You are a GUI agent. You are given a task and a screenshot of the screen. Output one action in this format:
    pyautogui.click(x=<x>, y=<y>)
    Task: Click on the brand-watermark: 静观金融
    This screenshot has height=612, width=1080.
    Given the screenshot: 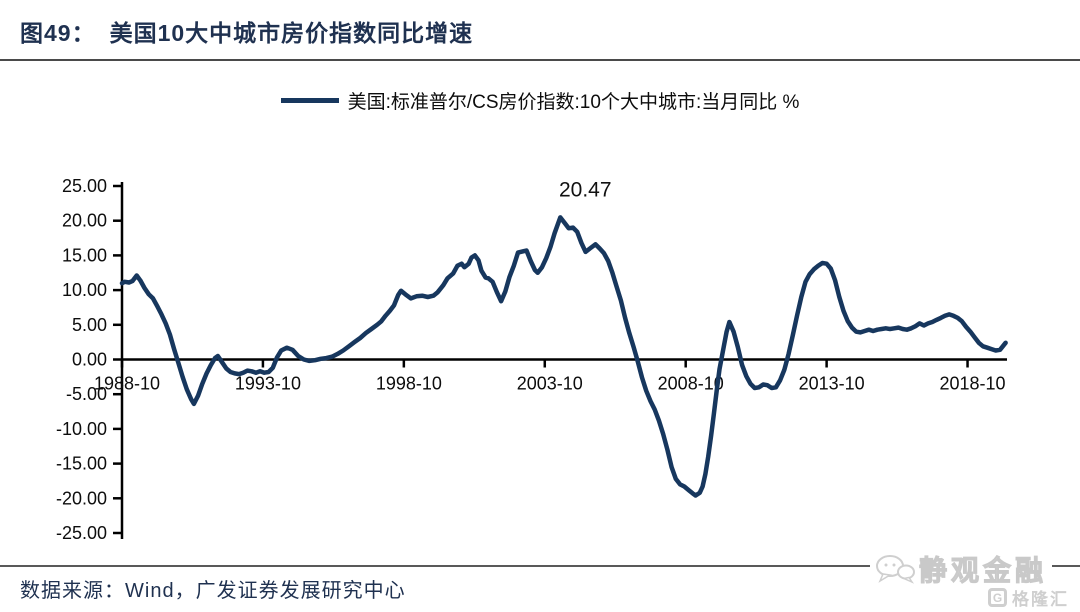 What is the action you would take?
    pyautogui.click(x=960, y=569)
    